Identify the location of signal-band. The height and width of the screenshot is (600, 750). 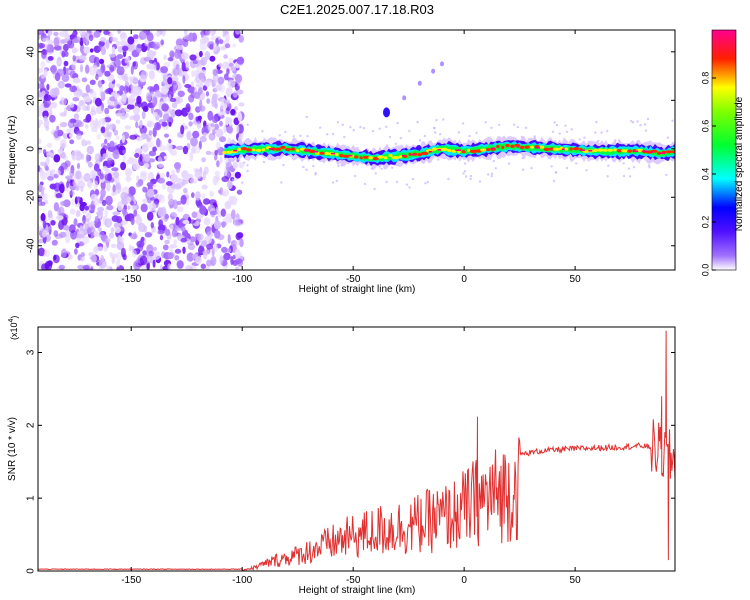
(448, 126).